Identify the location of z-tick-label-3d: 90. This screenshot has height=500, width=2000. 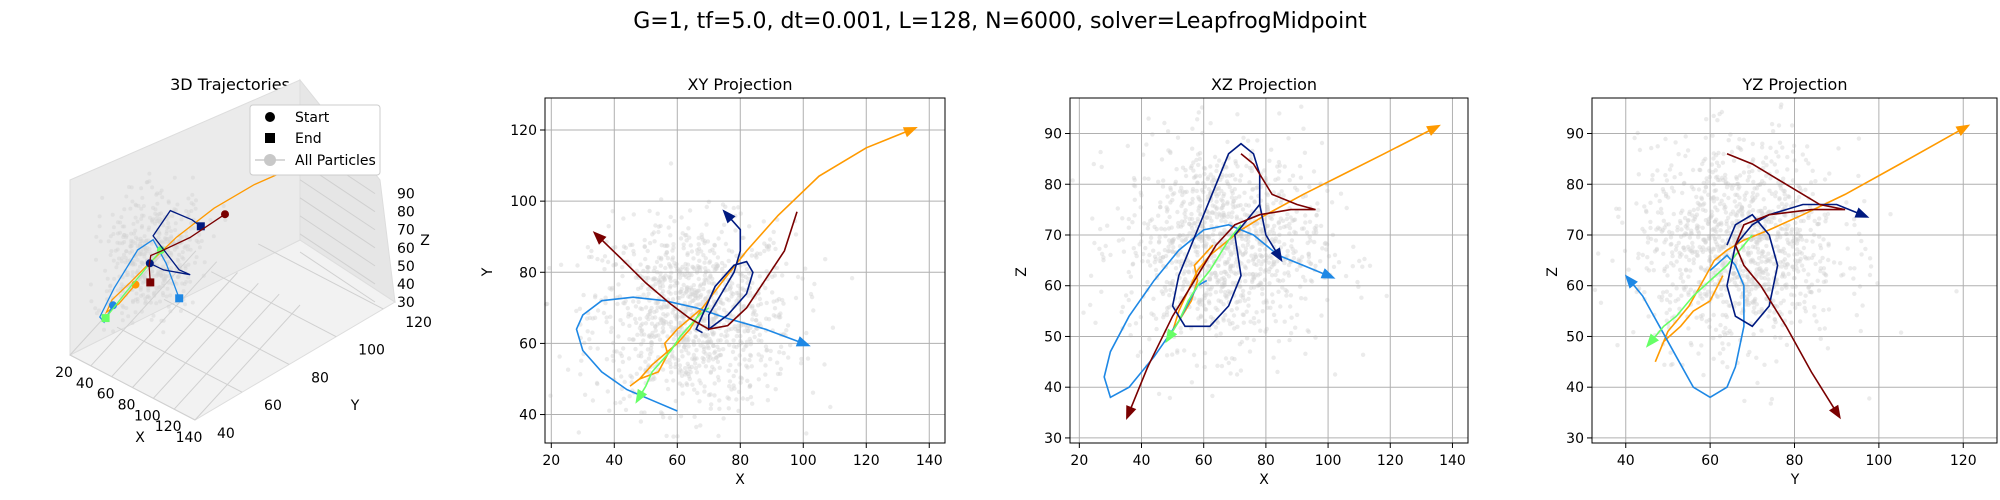
(406, 195).